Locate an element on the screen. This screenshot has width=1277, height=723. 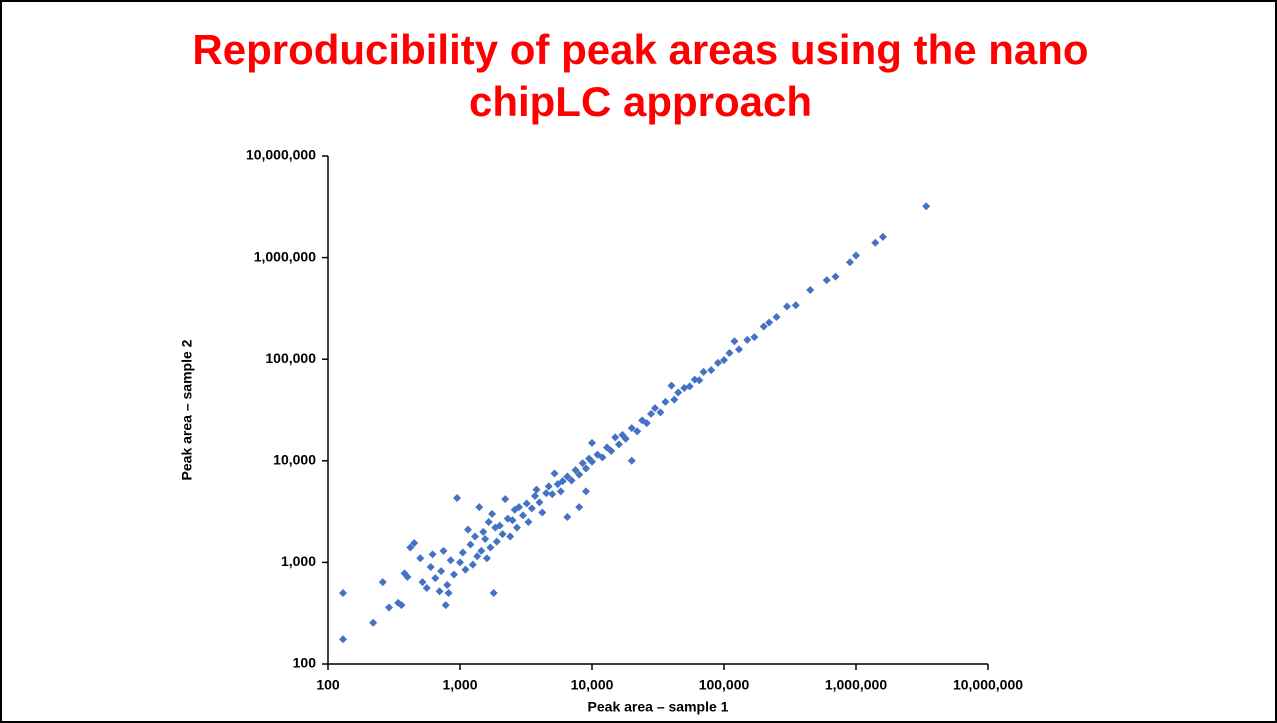
x-tick-label: 10,000 is located at coordinates (592, 685).